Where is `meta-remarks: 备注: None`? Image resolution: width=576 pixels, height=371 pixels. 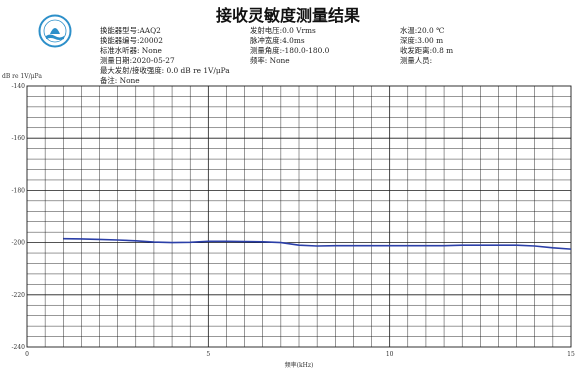
meta-remarks: 备注: None is located at coordinates (120, 80).